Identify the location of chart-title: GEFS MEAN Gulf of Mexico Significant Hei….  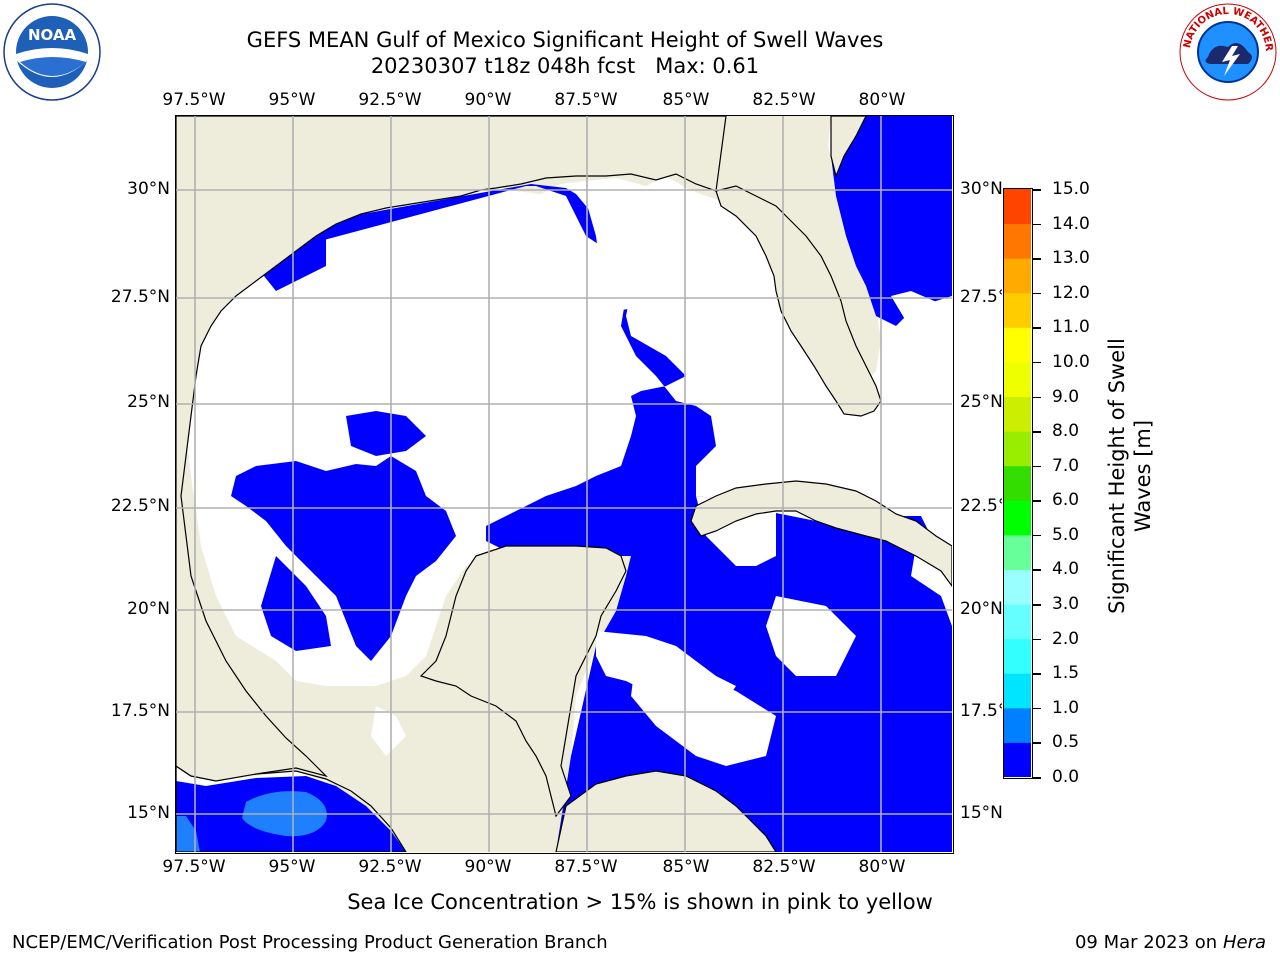
(565, 40).